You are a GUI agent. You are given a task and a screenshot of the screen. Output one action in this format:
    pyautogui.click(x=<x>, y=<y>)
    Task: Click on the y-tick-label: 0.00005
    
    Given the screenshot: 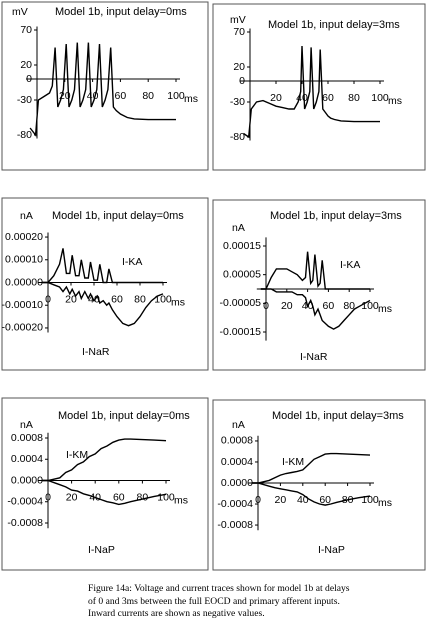 What is the action you would take?
    pyautogui.click(x=242, y=274)
    